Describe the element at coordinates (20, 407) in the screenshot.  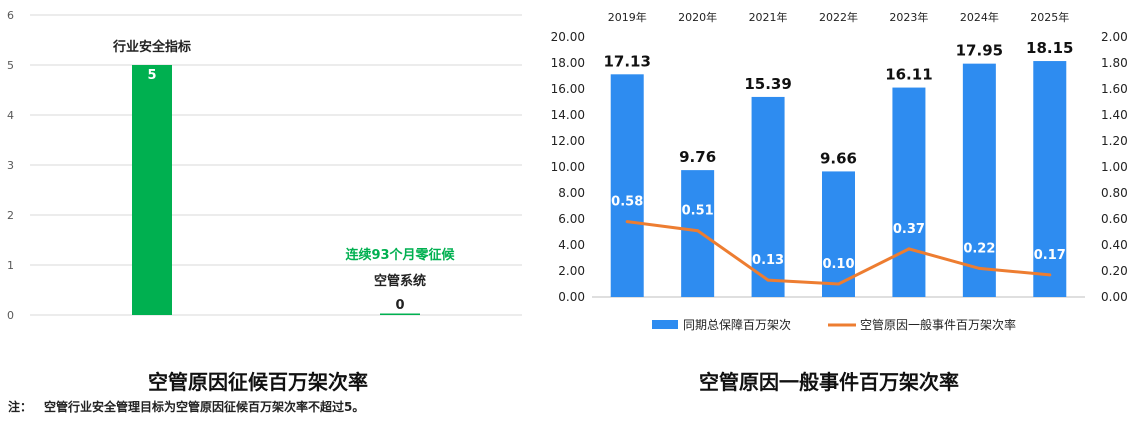
I see `footnote-lead: 注：` at that location.